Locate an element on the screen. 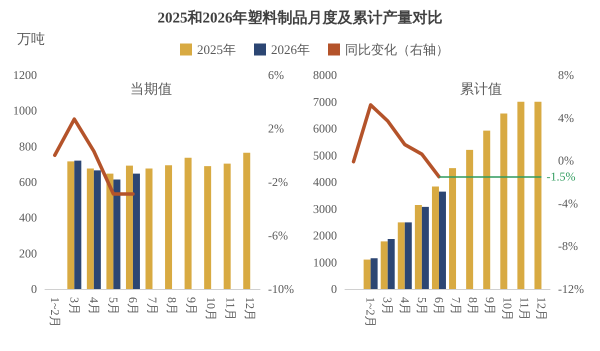  y2-tick-label: 6% is located at coordinates (276, 75).